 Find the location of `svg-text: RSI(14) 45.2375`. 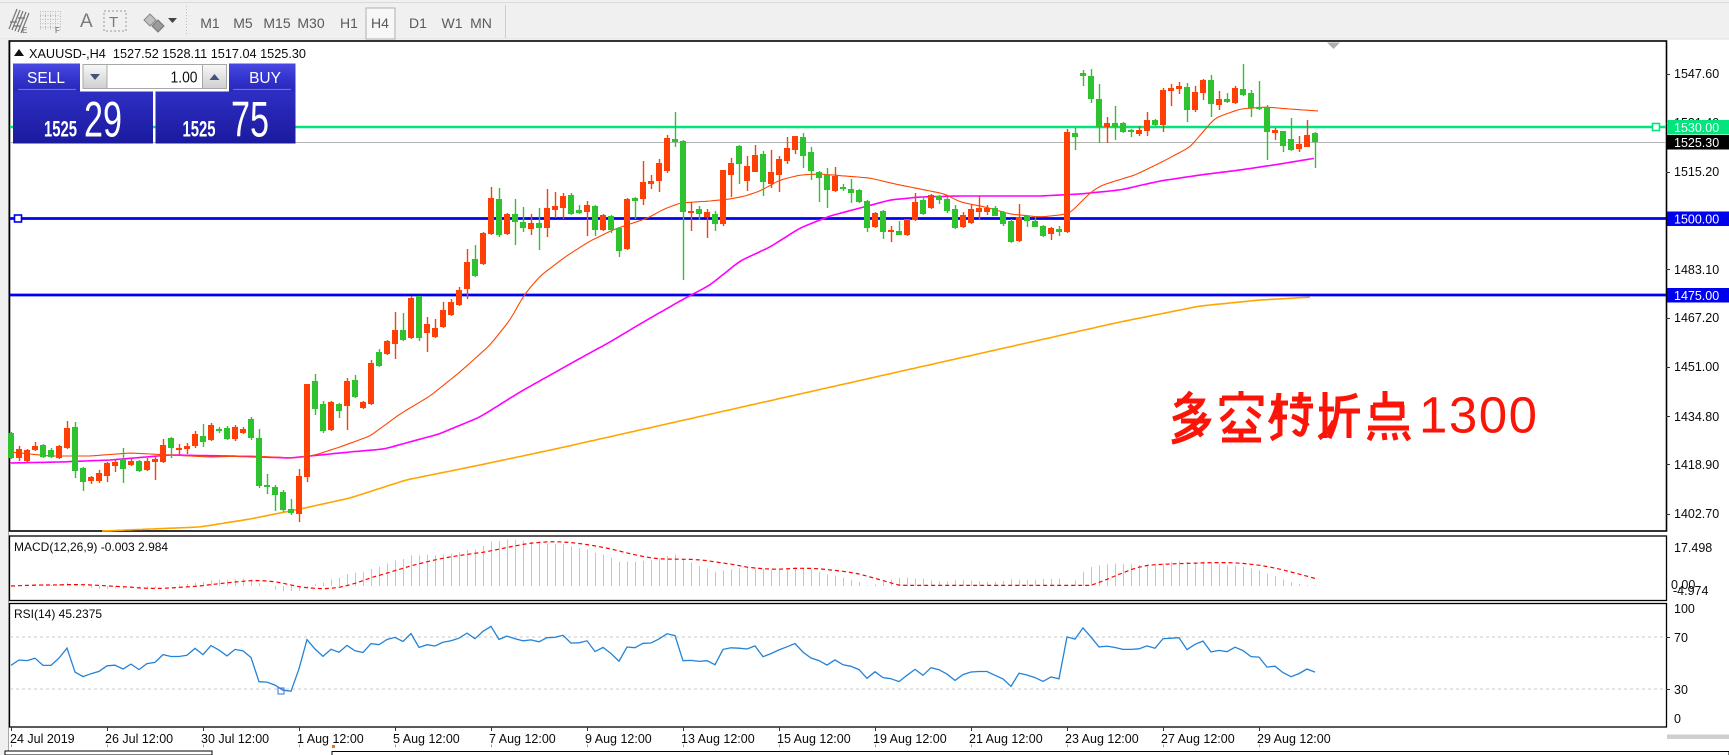

svg-text: RSI(14) 45.2375 is located at coordinates (58, 614).